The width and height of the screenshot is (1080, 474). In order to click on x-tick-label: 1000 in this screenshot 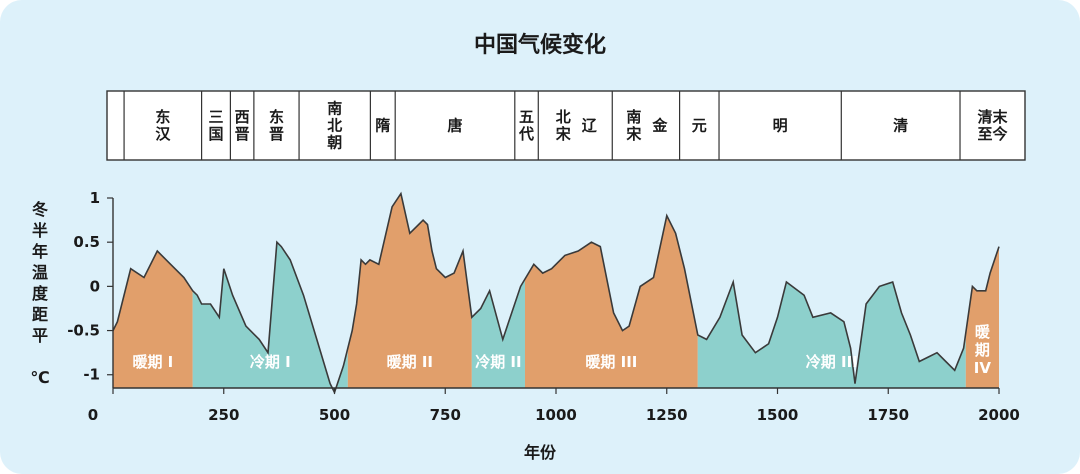, I will do `click(556, 415)`.